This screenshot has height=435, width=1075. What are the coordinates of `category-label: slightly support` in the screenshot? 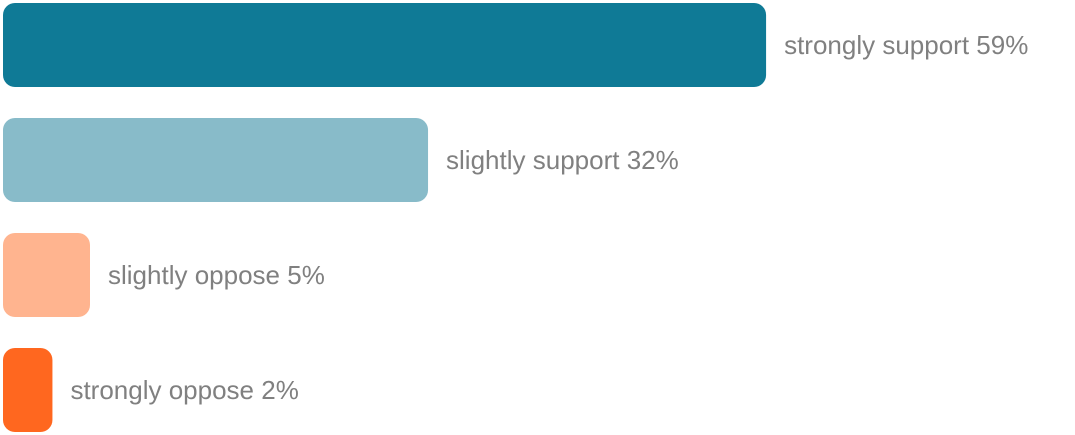 It's located at (533, 160).